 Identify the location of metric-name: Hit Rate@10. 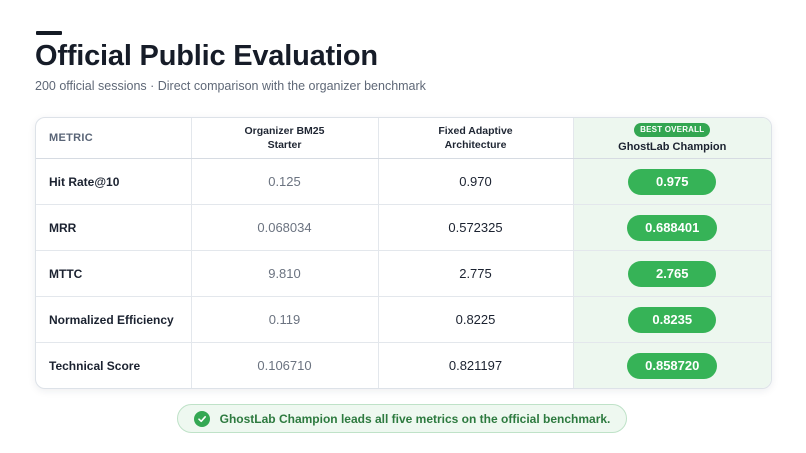
(114, 181).